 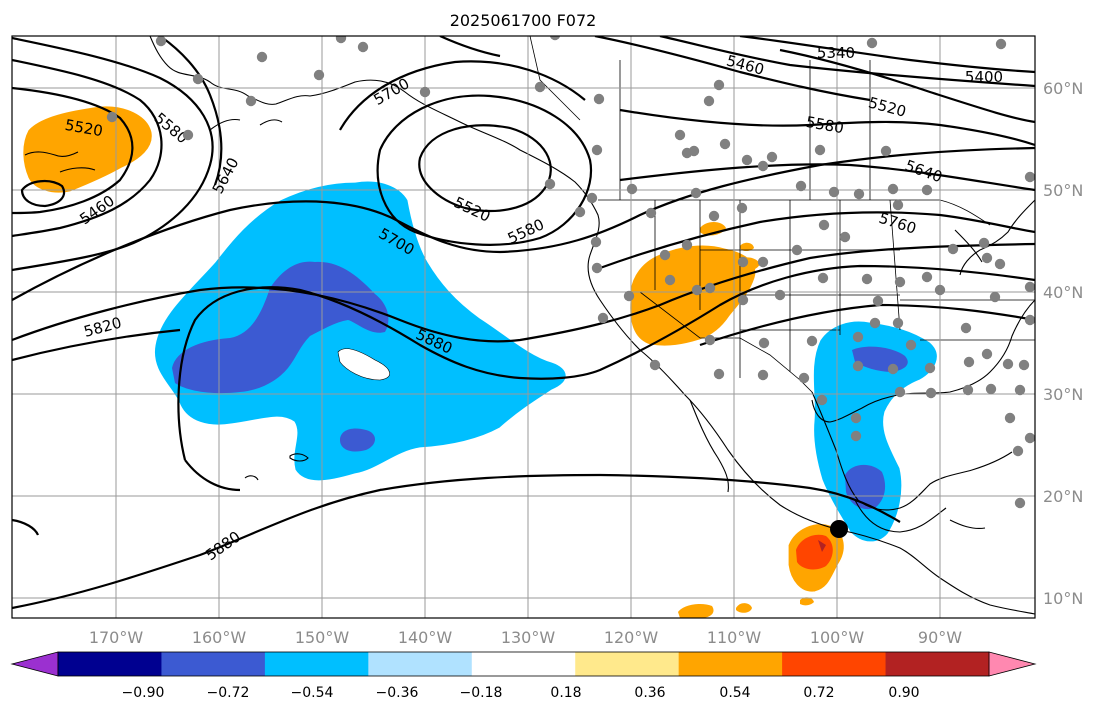 I want to click on lat-label: 50°N, so click(x=1063, y=190).